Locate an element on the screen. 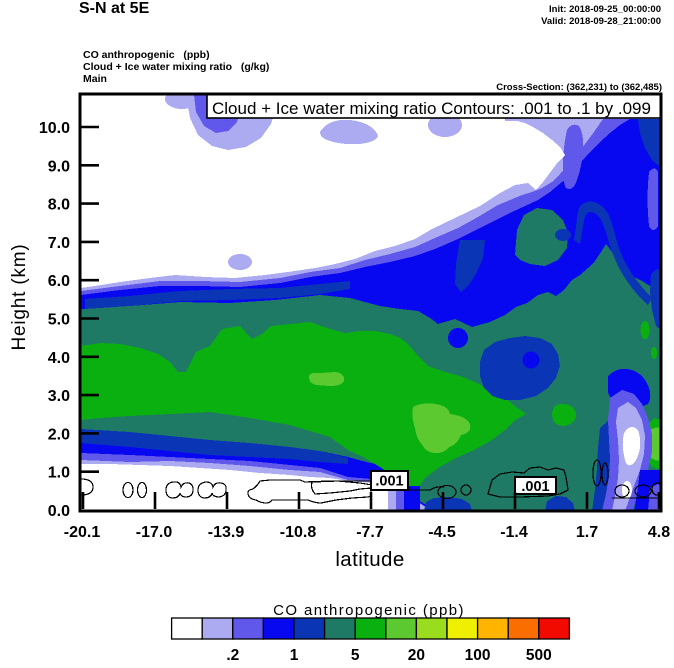  svg-text: 4.8 is located at coordinates (659, 532).